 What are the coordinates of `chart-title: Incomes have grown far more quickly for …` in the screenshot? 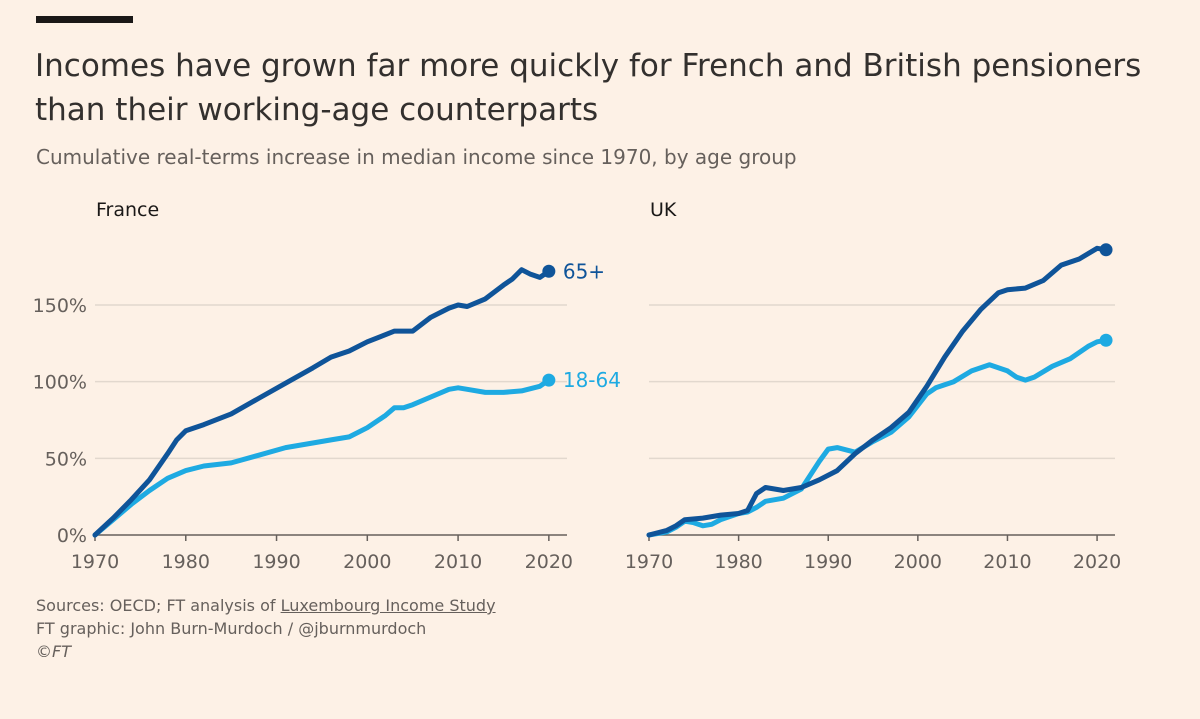 It's located at (588, 88).